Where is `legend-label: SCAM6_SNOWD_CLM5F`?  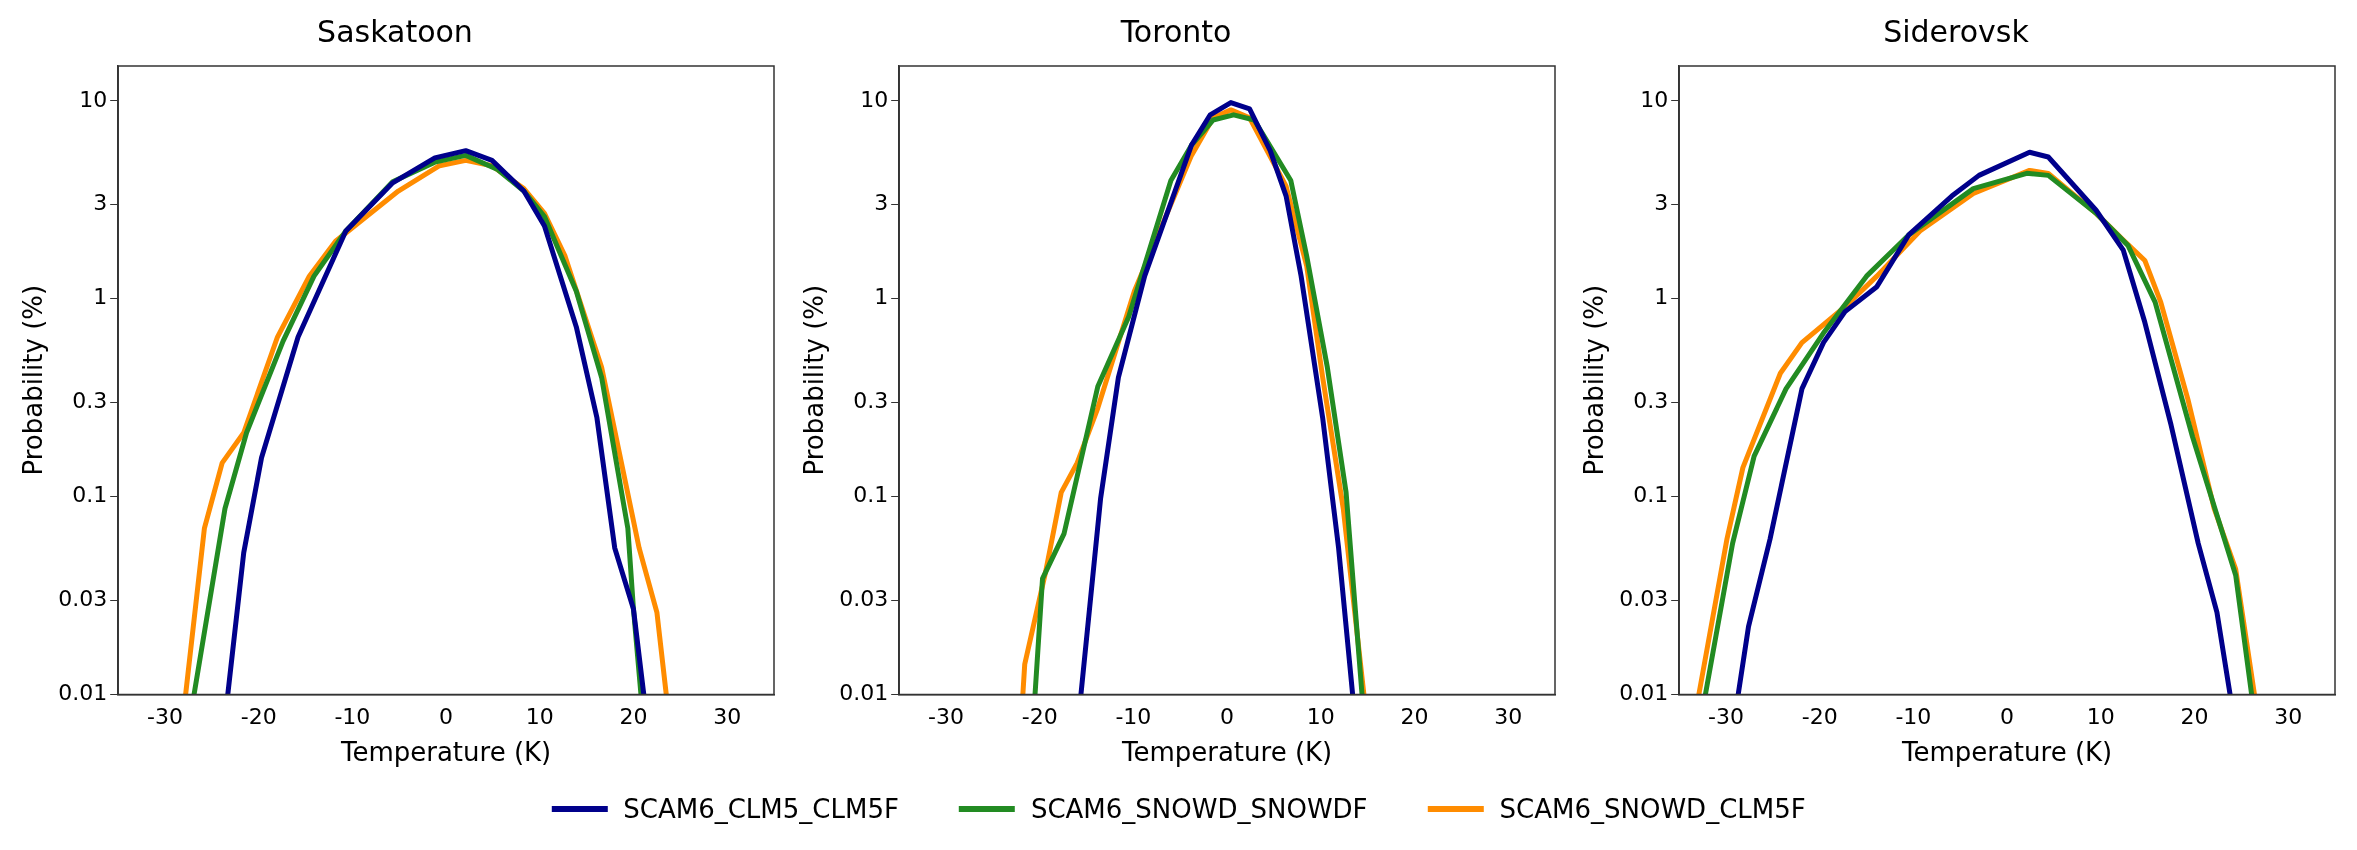
legend-label: SCAM6_SNOWD_CLM5F is located at coordinates (1652, 809).